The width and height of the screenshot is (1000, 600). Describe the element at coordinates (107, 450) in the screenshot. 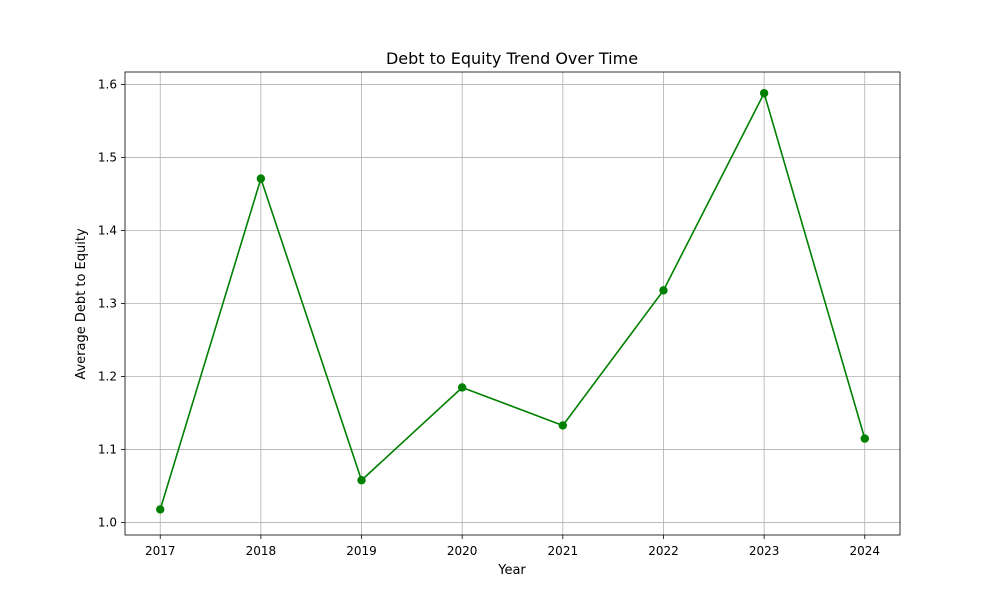

I see `y-tick-label: 1.1` at that location.